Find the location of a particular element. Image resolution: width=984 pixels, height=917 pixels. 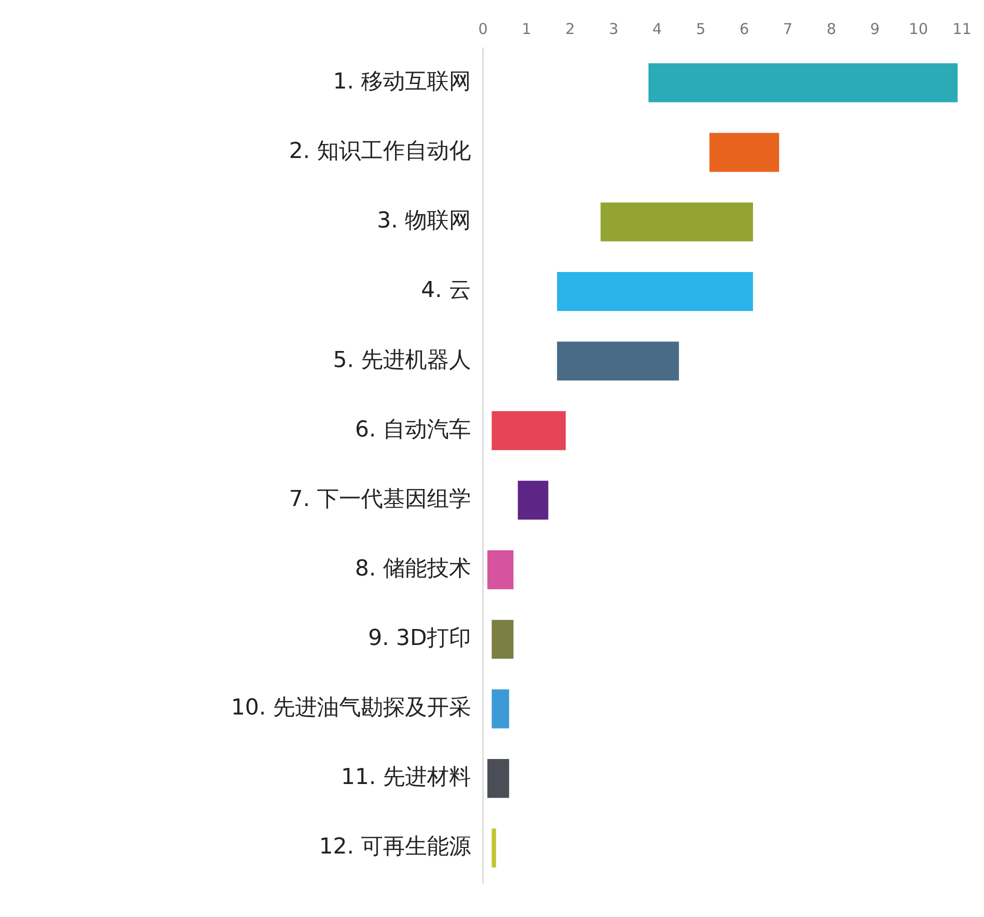

y-tick-label: 11. 先进材料 is located at coordinates (406, 777).